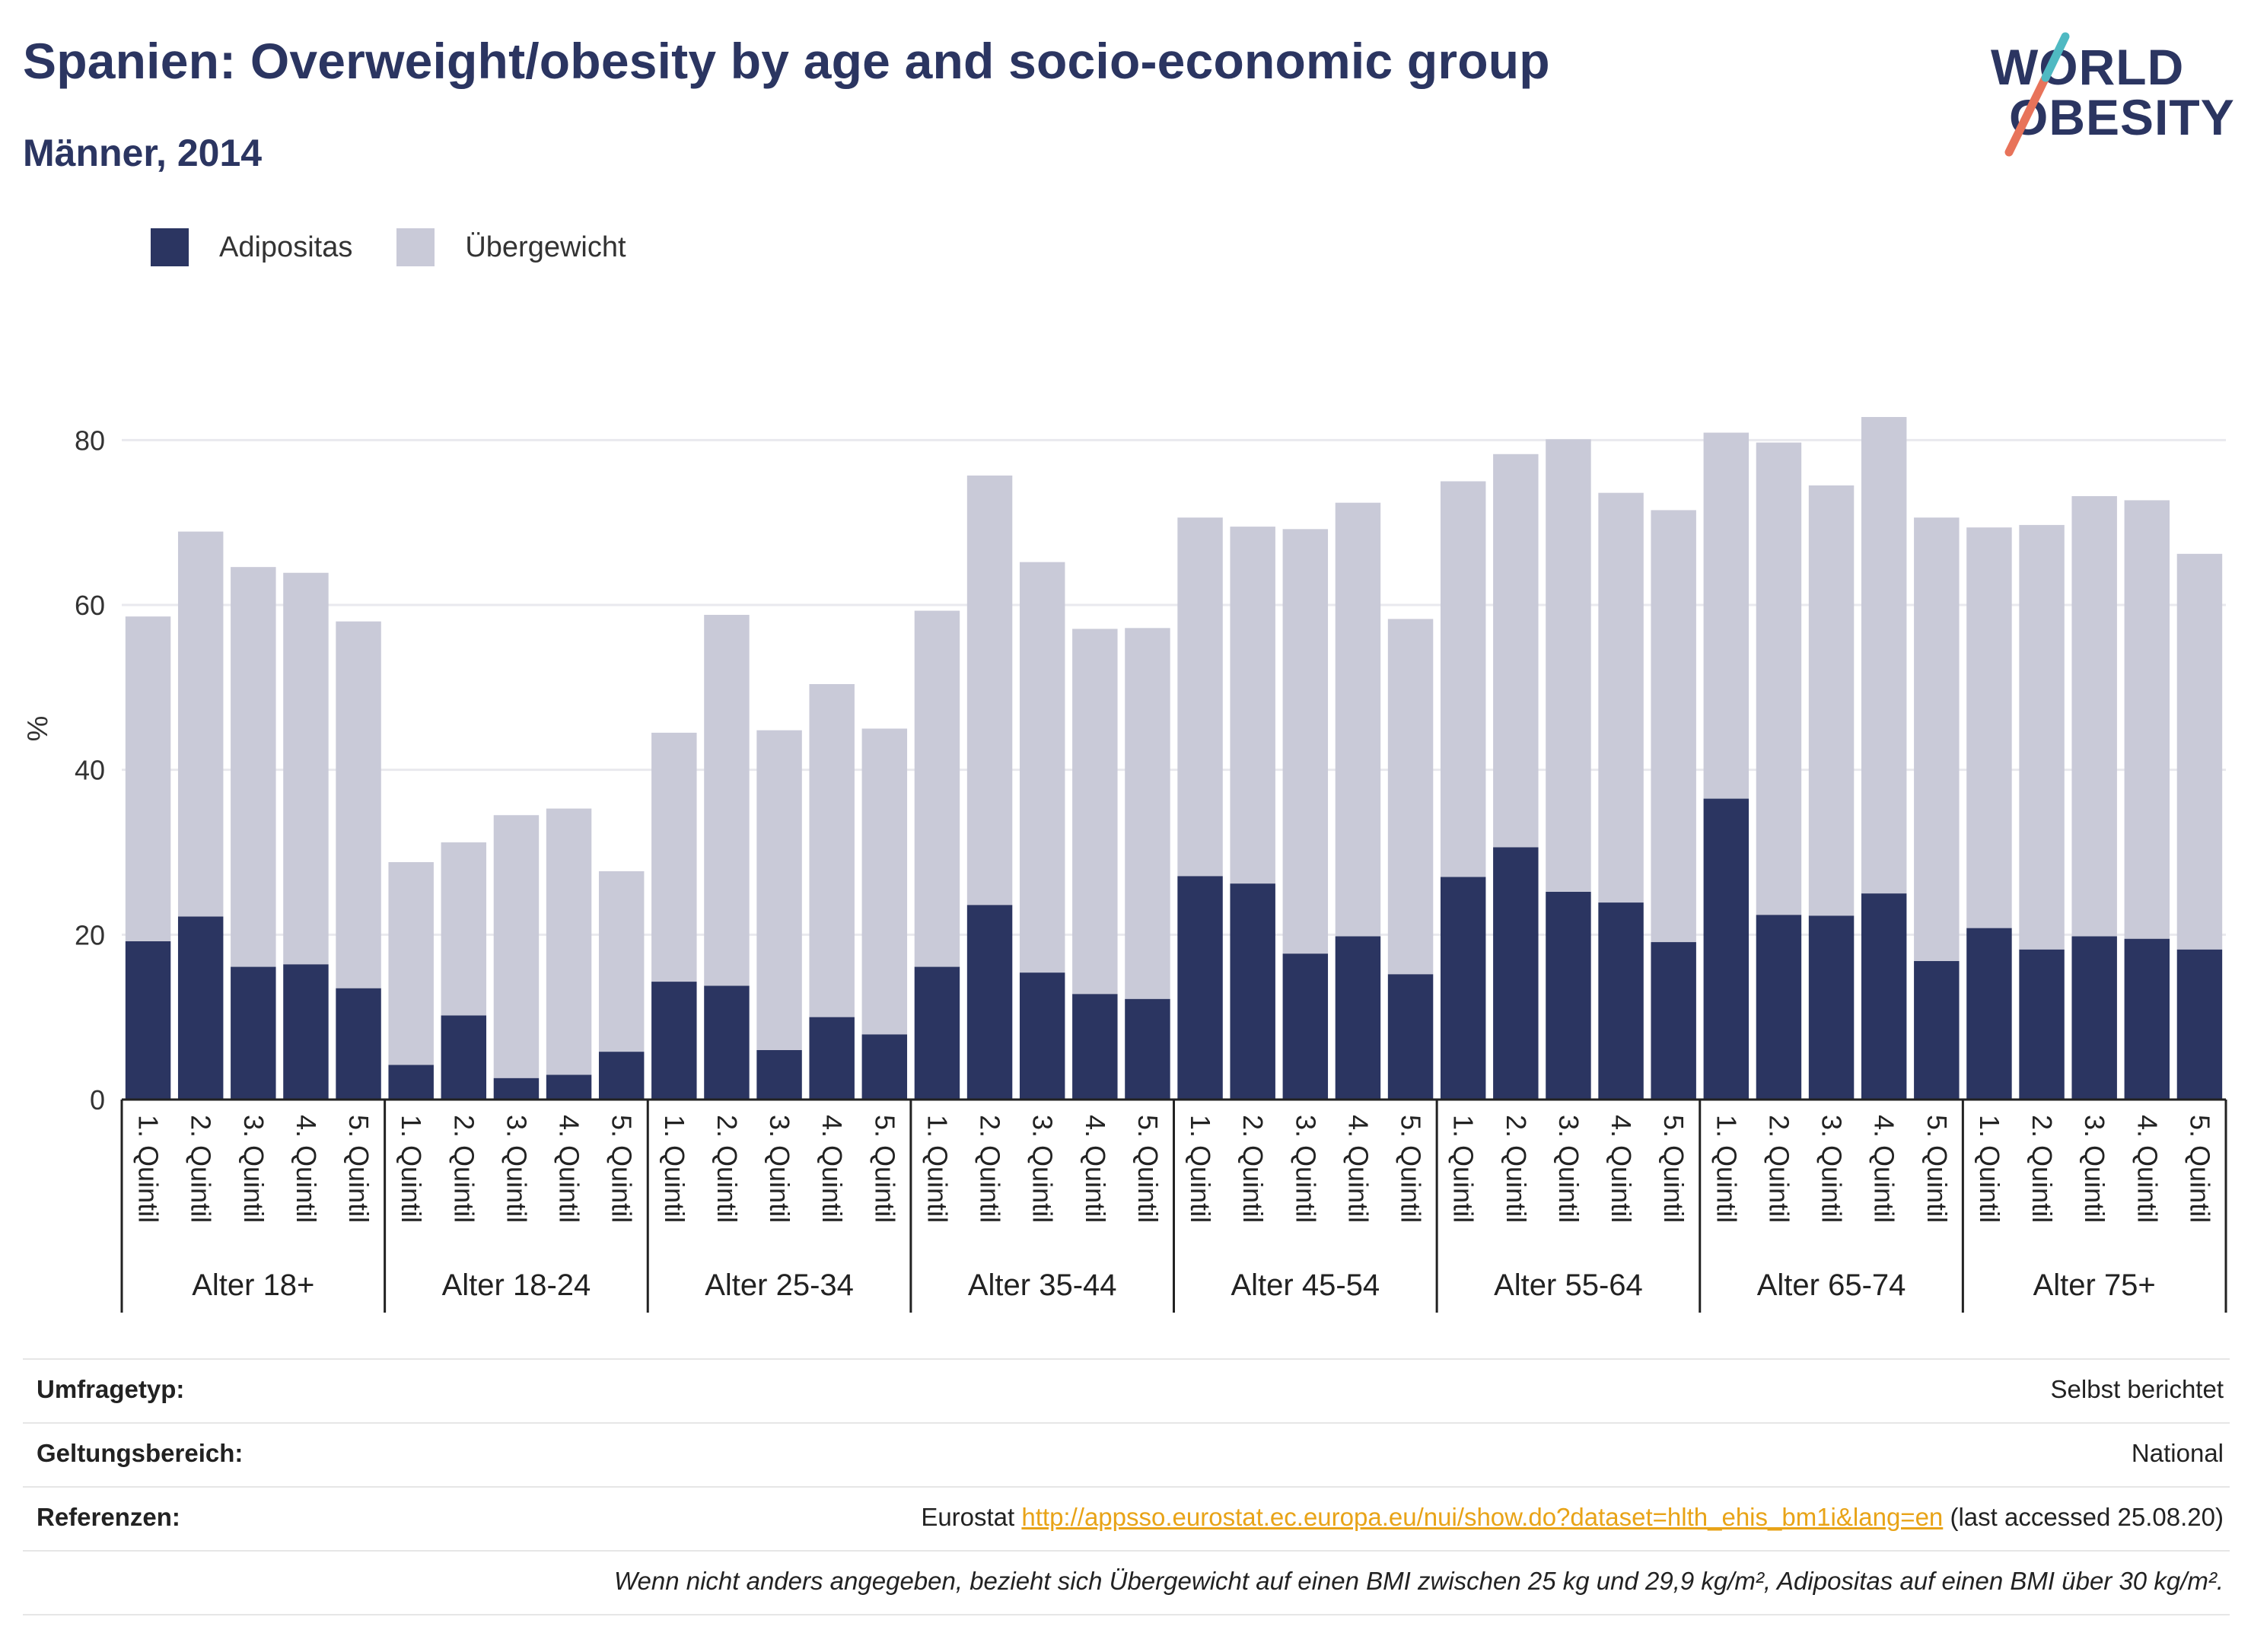 The width and height of the screenshot is (2251, 1652). I want to click on logo-text-line2: OBESITY, so click(2122, 117).